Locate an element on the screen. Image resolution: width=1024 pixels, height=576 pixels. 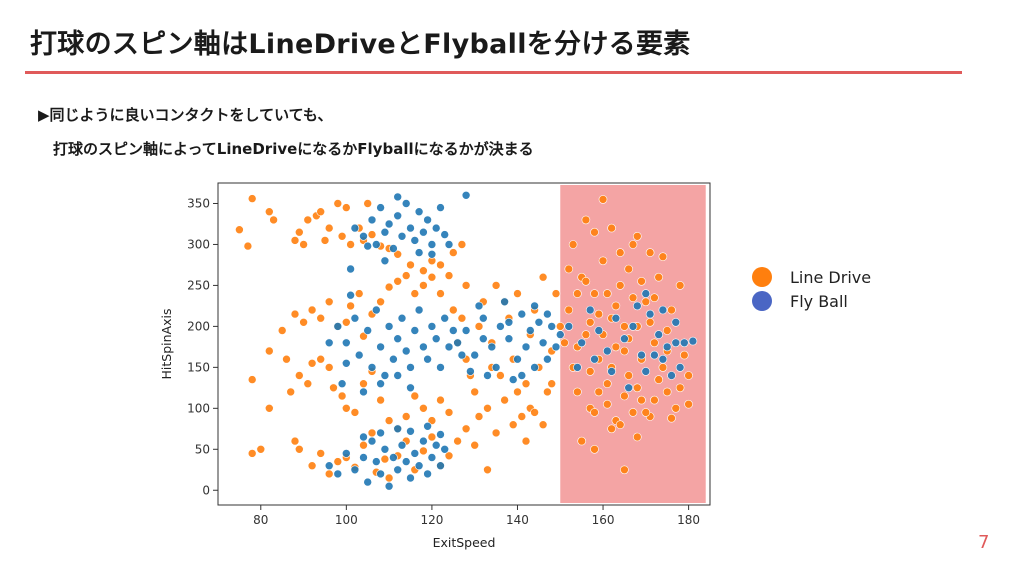
y-tick-label: 150 is located at coordinates (198, 367).